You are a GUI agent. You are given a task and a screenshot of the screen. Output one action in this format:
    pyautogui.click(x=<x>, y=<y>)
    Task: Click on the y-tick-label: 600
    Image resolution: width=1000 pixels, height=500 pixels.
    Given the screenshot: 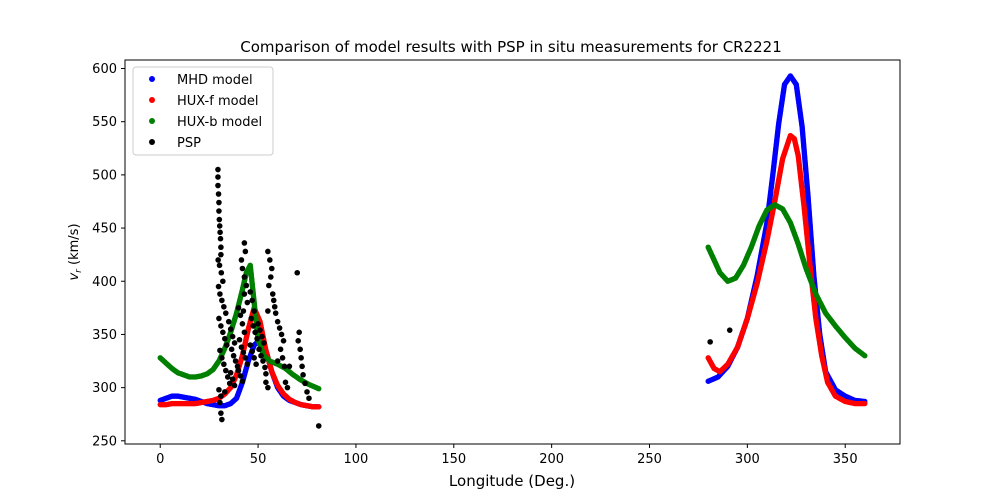 What is the action you would take?
    pyautogui.click(x=104, y=69)
    